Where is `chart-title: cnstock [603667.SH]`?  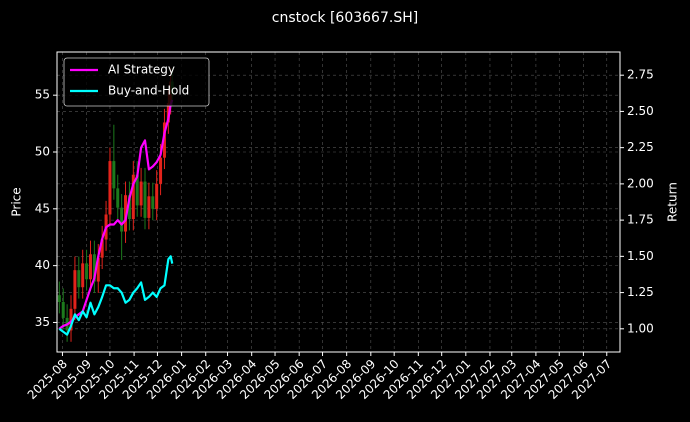
chart-title: cnstock [603667.SH] is located at coordinates (345, 18).